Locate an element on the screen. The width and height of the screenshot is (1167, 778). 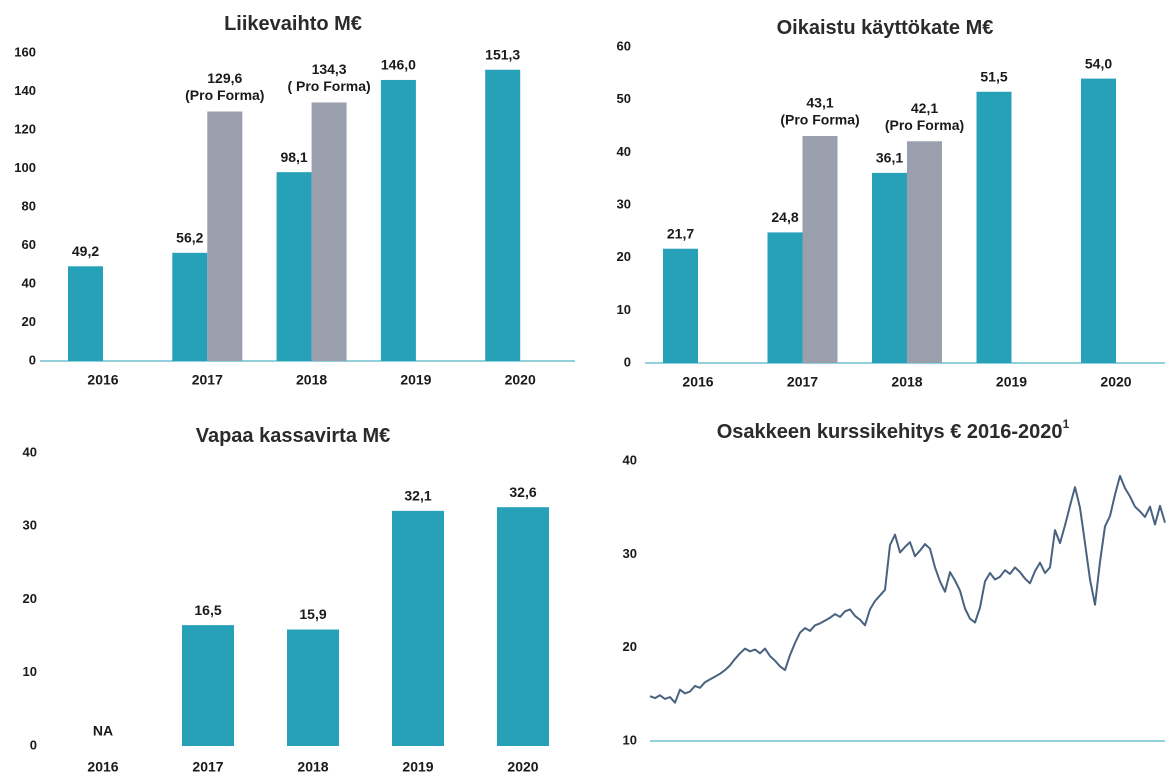
title-text: Osakkeen kurssikehitys € 2016-2020 is located at coordinates (890, 432).